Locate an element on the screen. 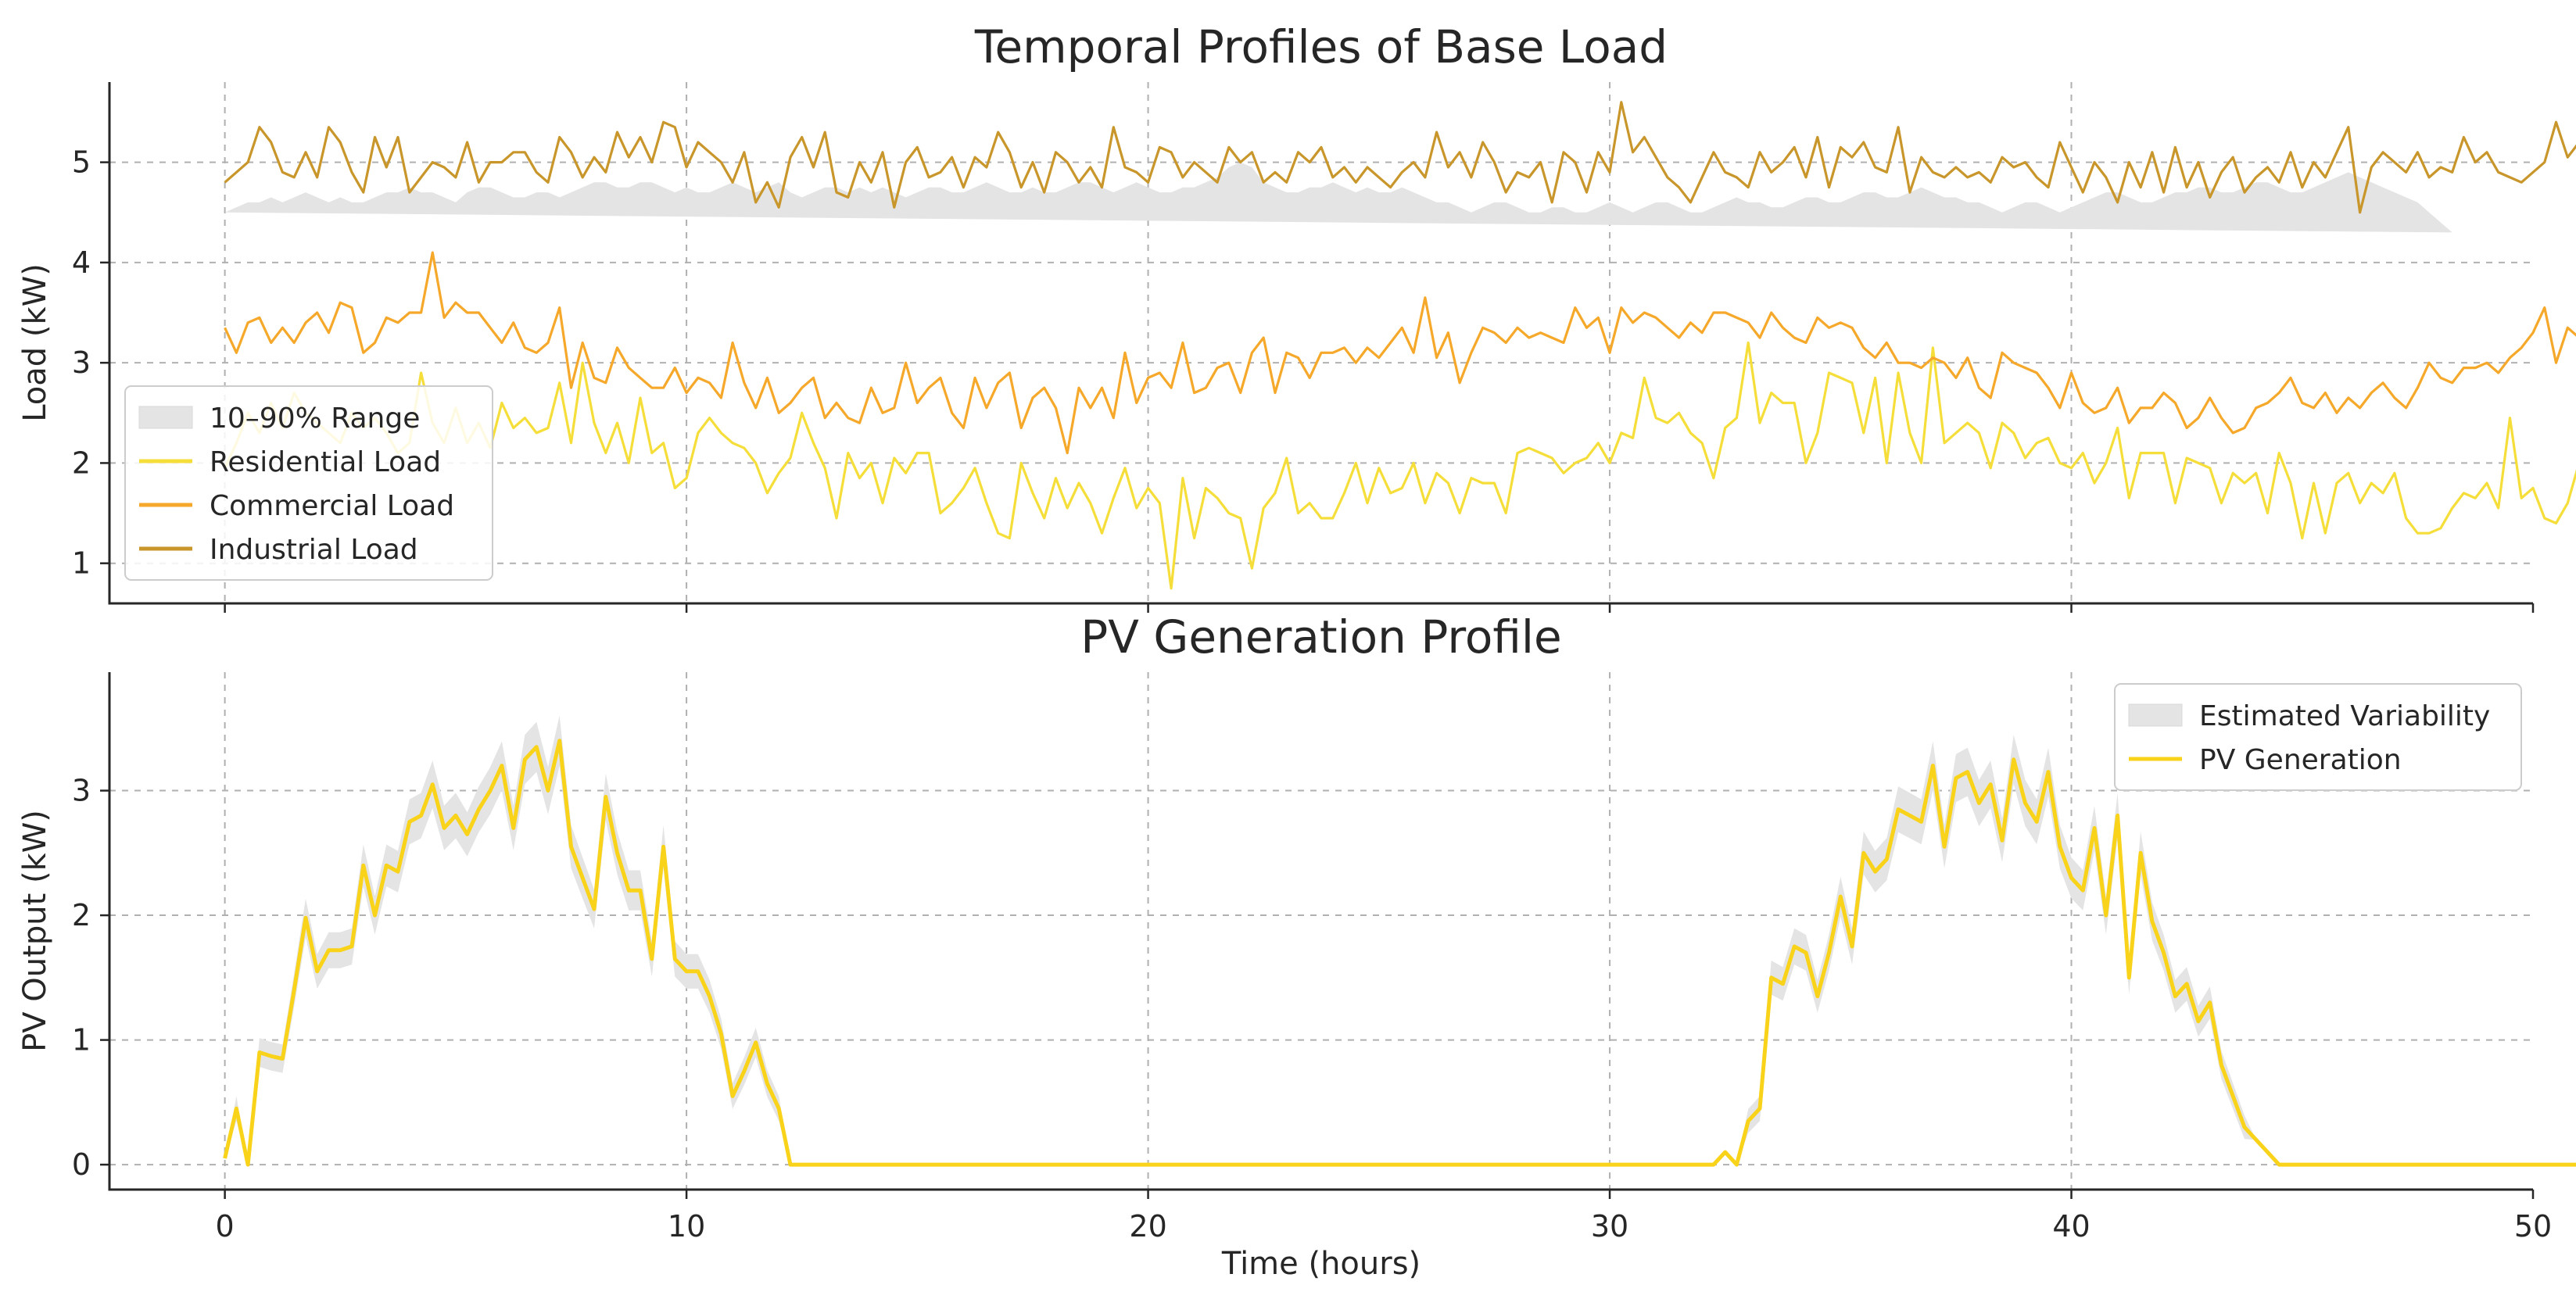 Image resolution: width=2576 pixels, height=1299 pixels. x-tick-label: 20 is located at coordinates (1147, 1226).